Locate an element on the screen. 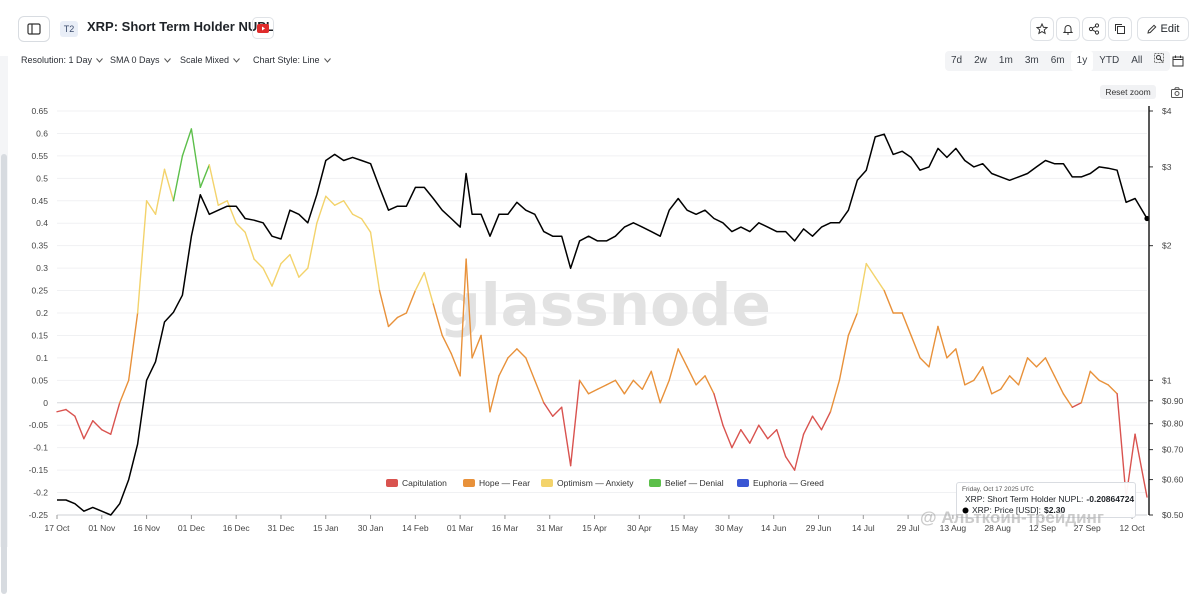  x-tick-label: 15 Jan is located at coordinates (326, 528).